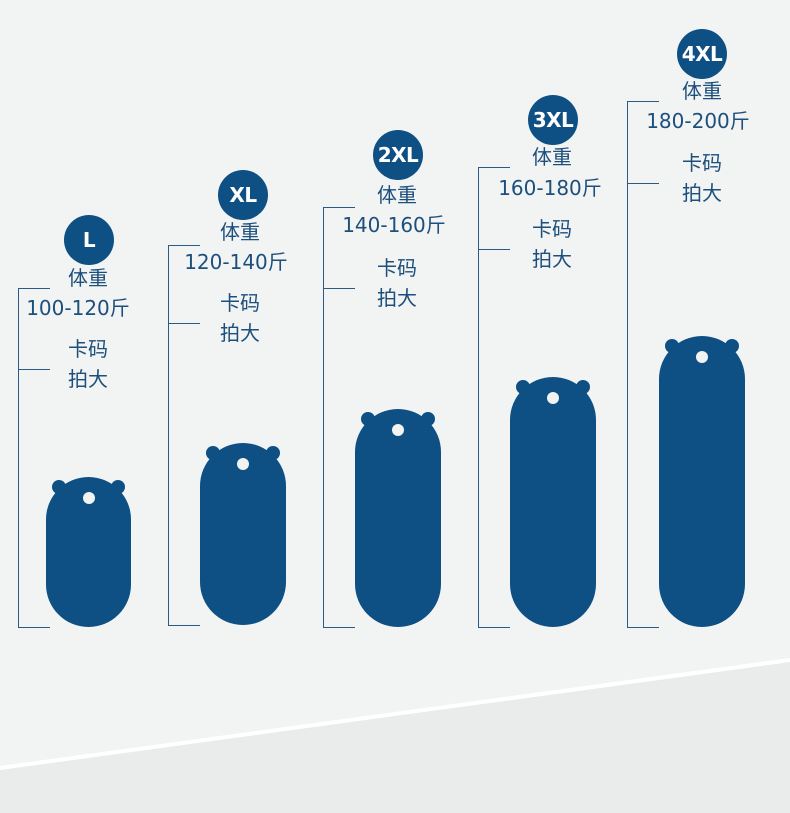 The width and height of the screenshot is (790, 813). Describe the element at coordinates (553, 120) in the screenshot. I see `size-badge: 3XL` at that location.